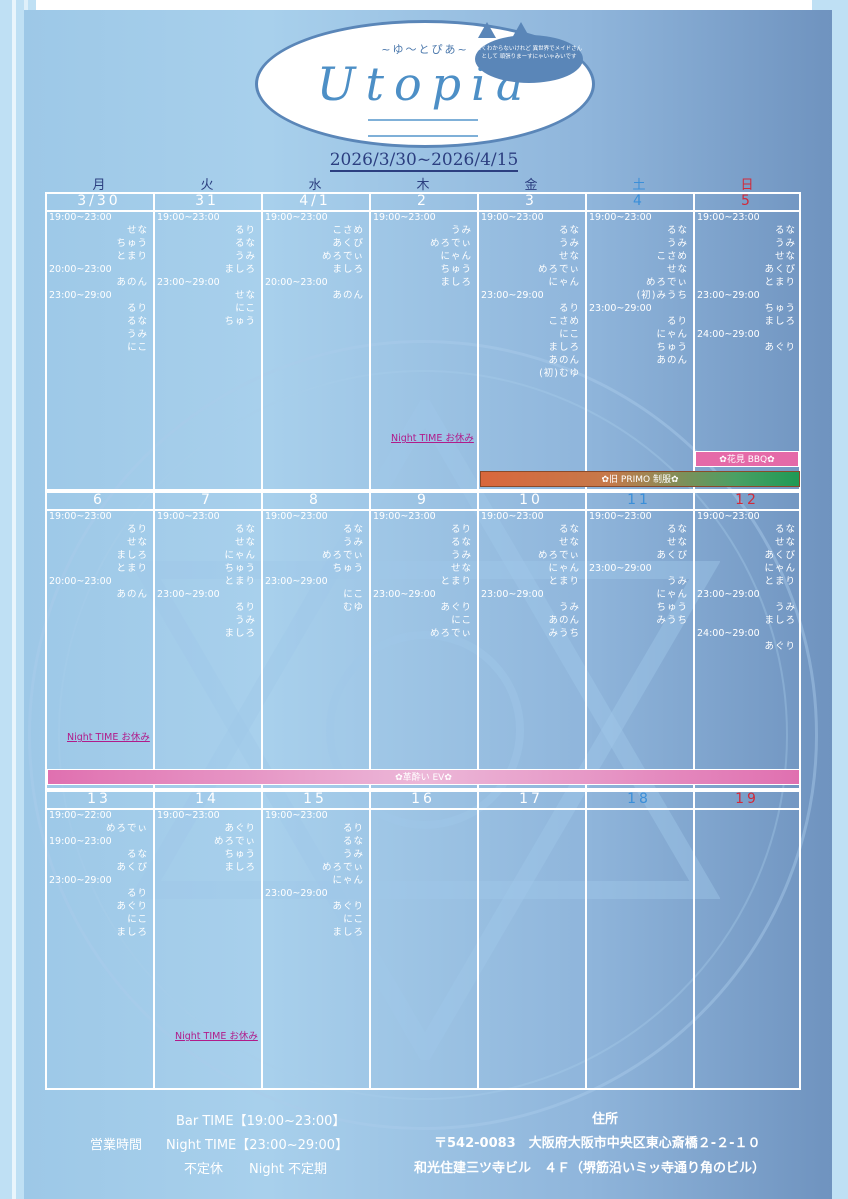 This screenshot has height=1199, width=848. Describe the element at coordinates (99, 500) in the screenshot. I see `day-number: 6` at that location.